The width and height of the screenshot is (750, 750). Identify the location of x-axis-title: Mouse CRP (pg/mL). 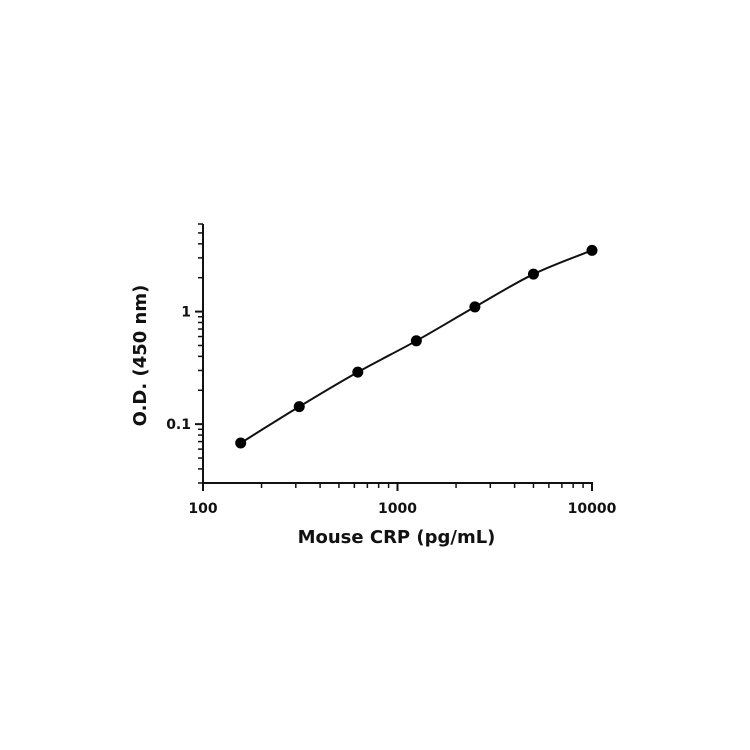
(397, 537).